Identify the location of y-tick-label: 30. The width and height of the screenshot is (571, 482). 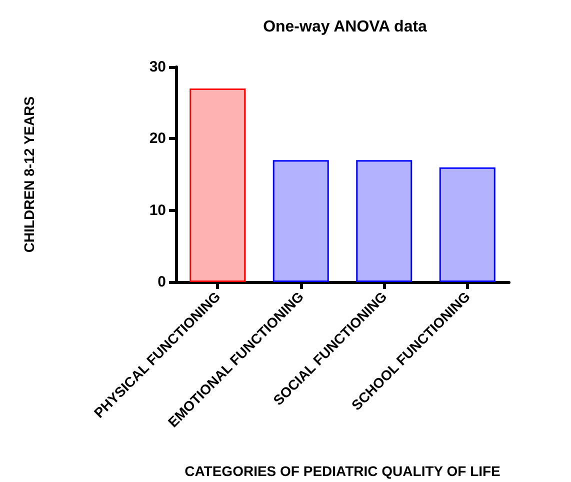
(157, 67).